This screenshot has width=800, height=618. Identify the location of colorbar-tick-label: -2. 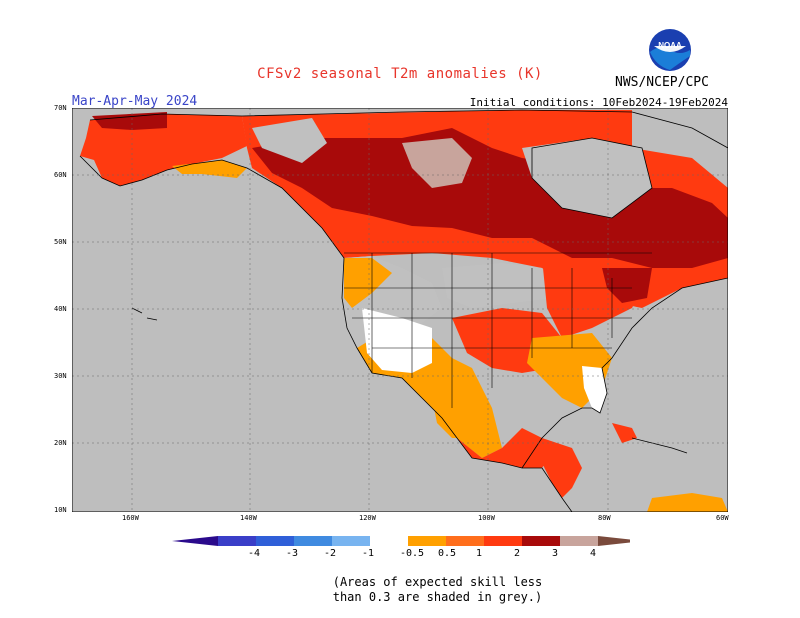
(330, 553).